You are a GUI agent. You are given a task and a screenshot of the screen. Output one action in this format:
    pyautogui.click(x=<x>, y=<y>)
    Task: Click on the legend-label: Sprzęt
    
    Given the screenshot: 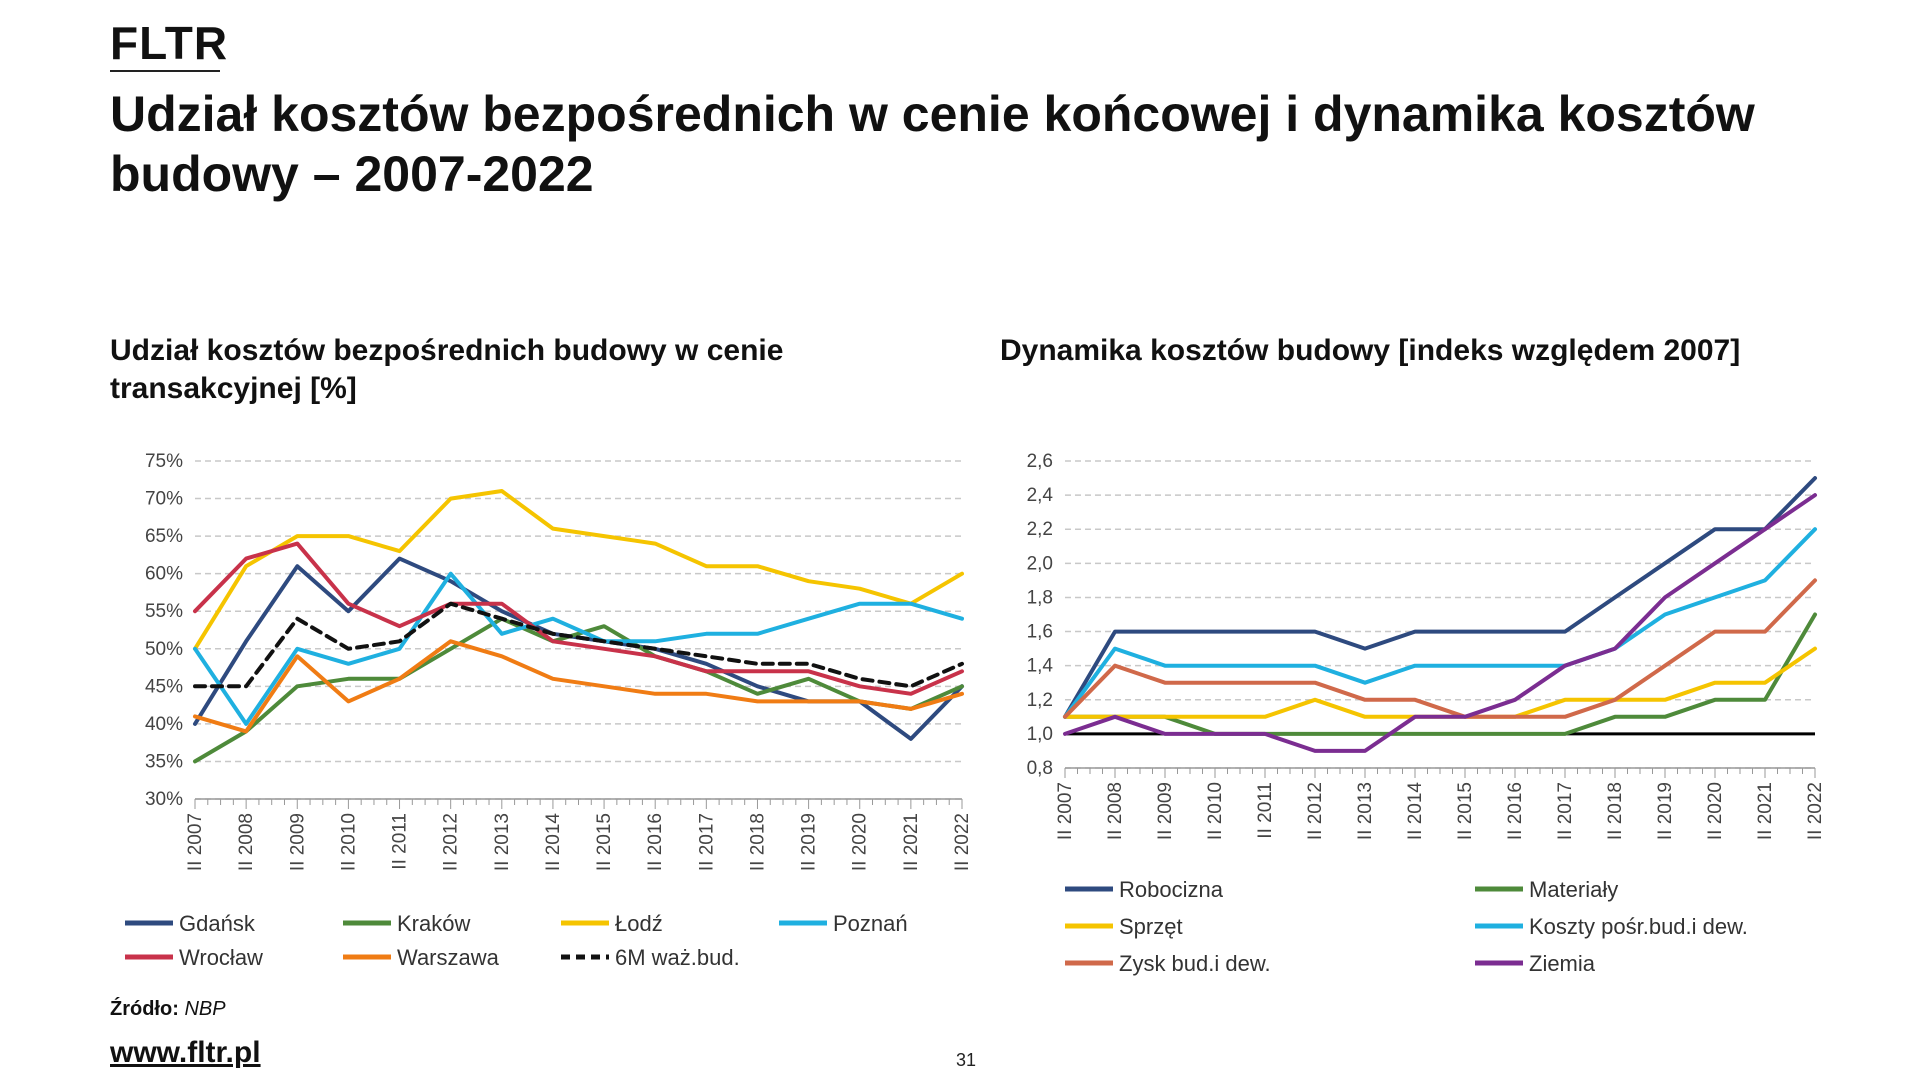 What is the action you would take?
    pyautogui.click(x=1151, y=926)
    